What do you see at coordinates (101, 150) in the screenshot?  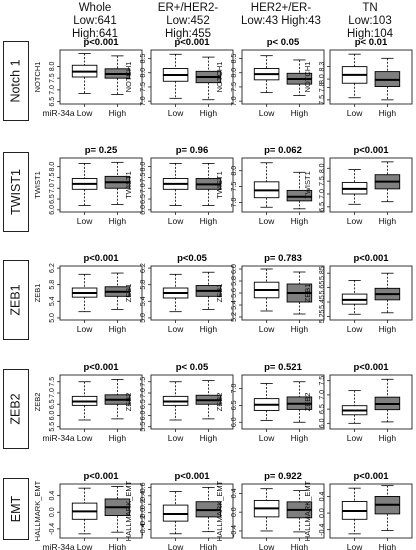 I see `p-value-label: p= 0.25` at bounding box center [101, 150].